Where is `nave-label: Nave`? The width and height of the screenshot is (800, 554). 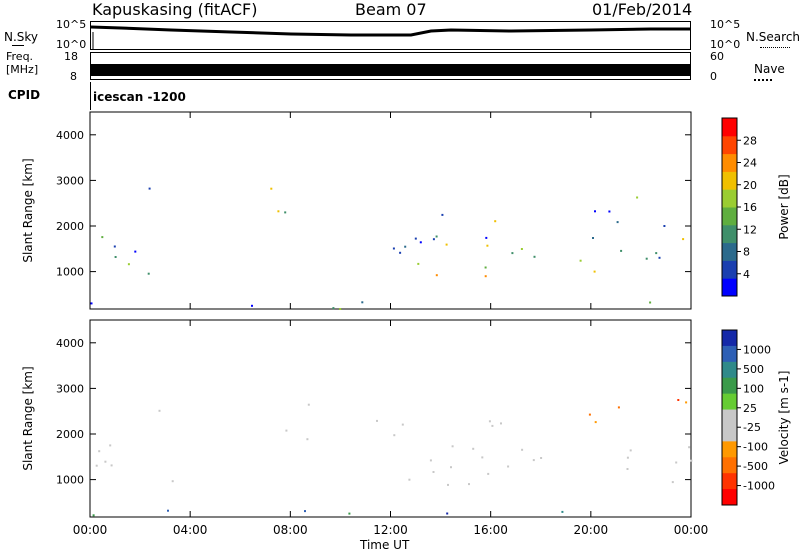
nave-label: Nave is located at coordinates (769, 69).